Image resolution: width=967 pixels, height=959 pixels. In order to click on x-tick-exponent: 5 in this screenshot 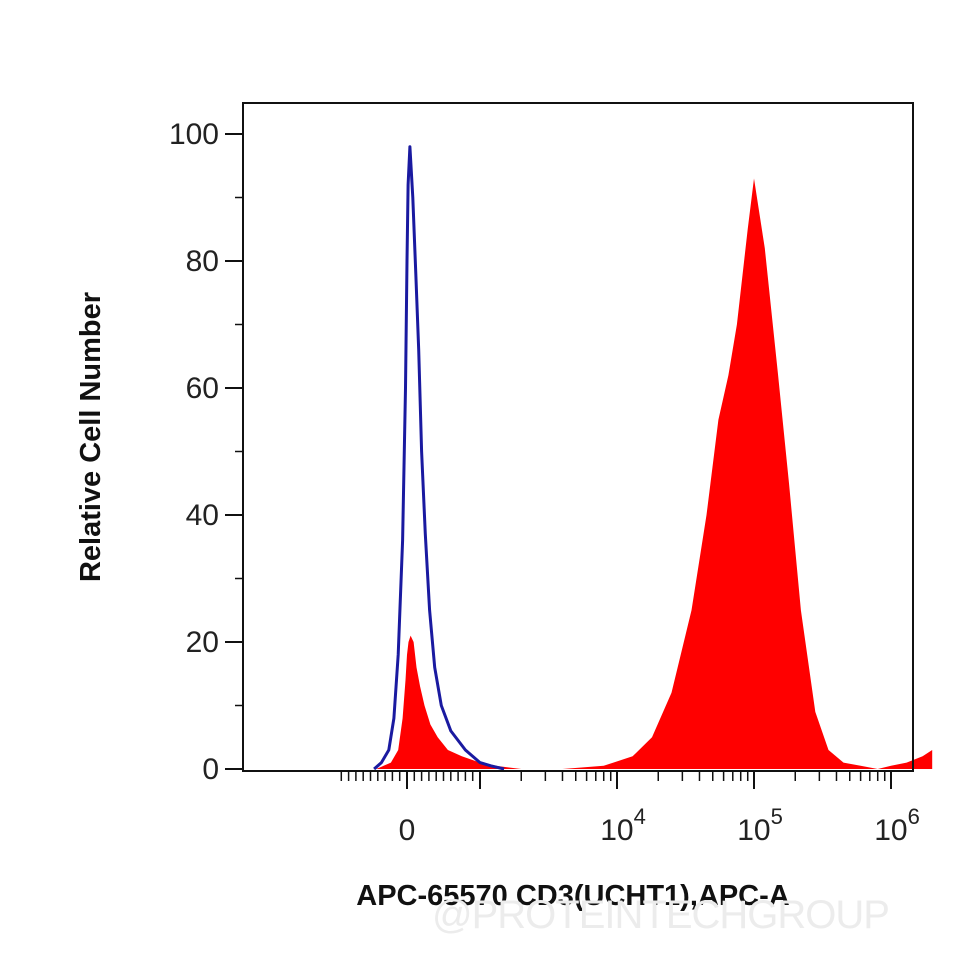, I will do `click(777, 816)`.